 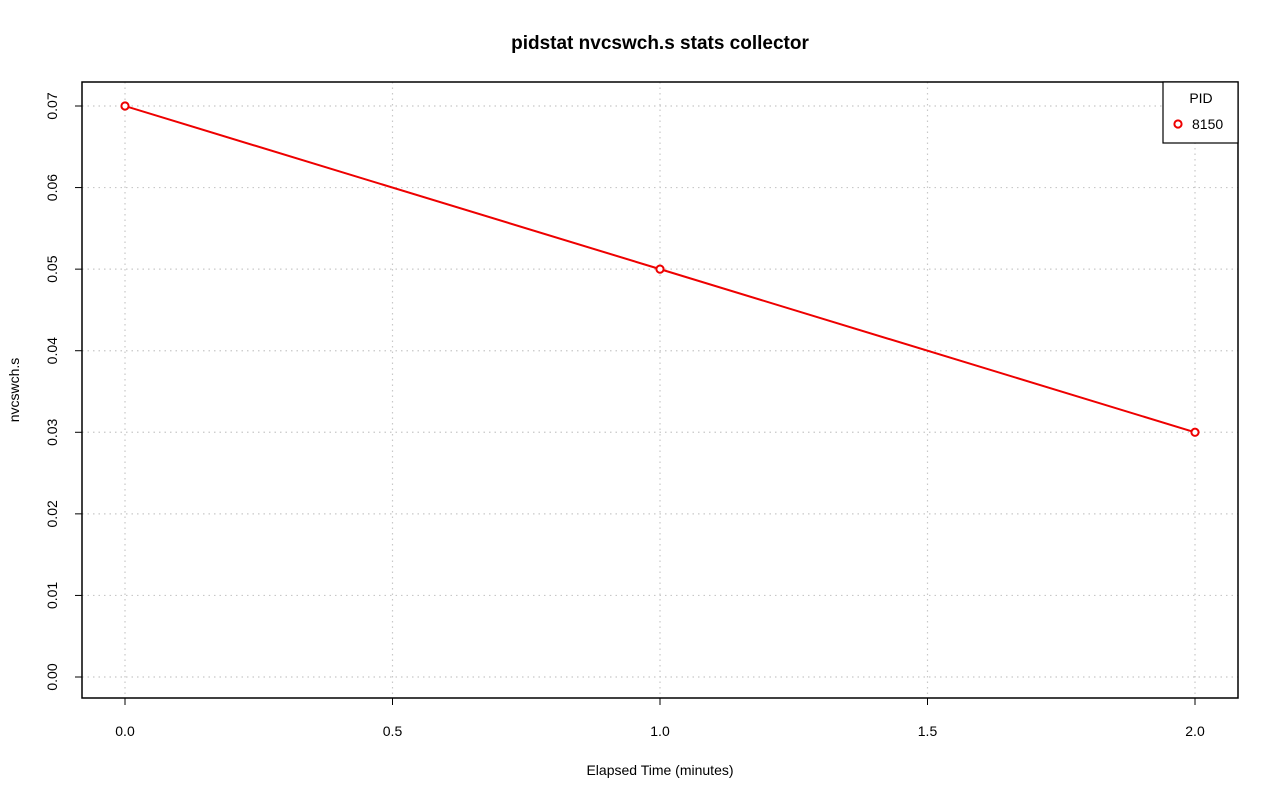 What do you see at coordinates (52, 676) in the screenshot?
I see `y-tick-label: 0.00` at bounding box center [52, 676].